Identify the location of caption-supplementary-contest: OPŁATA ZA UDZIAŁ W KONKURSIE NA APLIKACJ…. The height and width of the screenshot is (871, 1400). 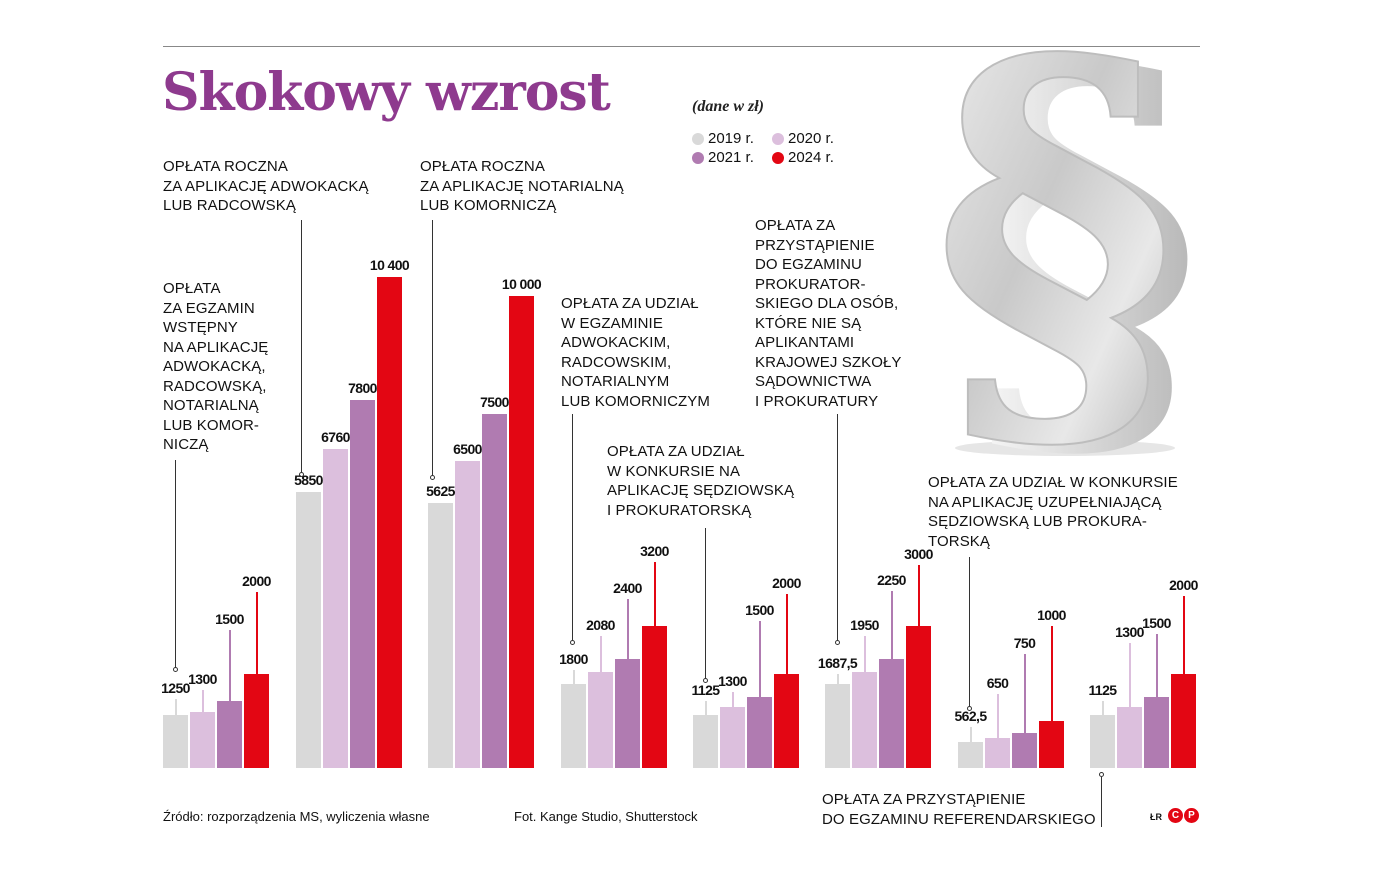
(1053, 512).